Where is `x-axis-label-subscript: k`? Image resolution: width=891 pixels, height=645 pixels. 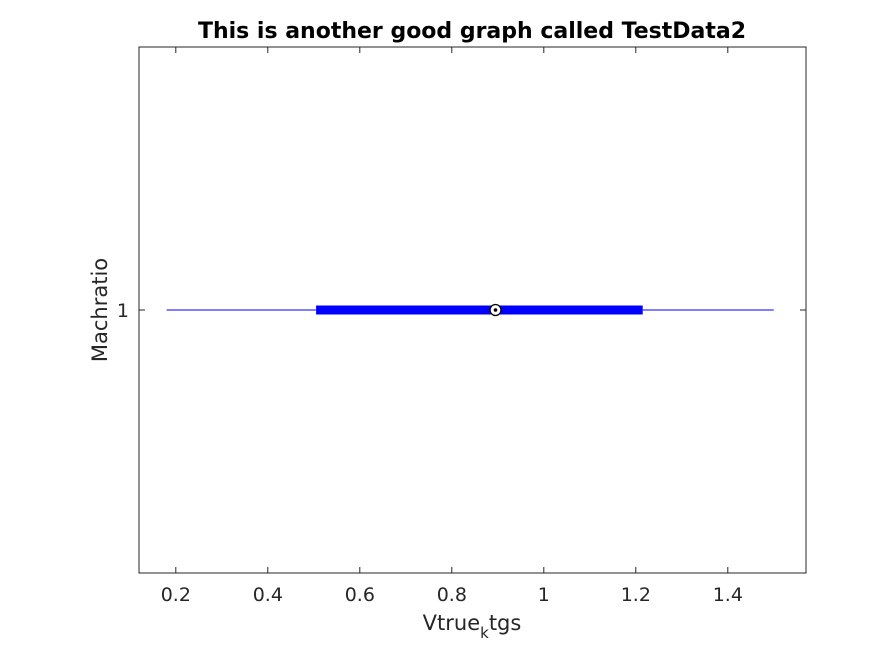
x-axis-label-subscript: k is located at coordinates (484, 633).